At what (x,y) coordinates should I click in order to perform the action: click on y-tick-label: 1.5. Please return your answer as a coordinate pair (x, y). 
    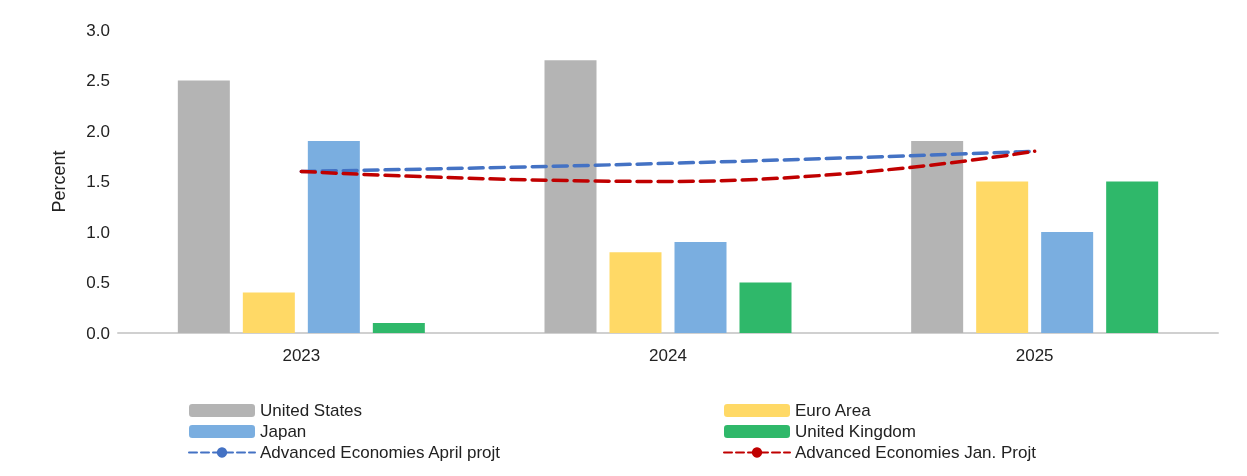
    Looking at the image, I should click on (98, 181).